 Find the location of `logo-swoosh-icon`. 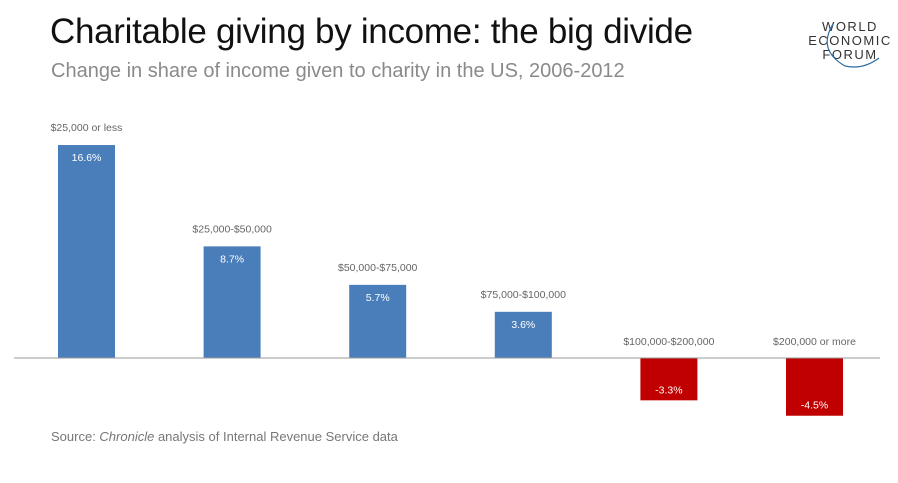

logo-swoosh-icon is located at coordinates (853, 45).